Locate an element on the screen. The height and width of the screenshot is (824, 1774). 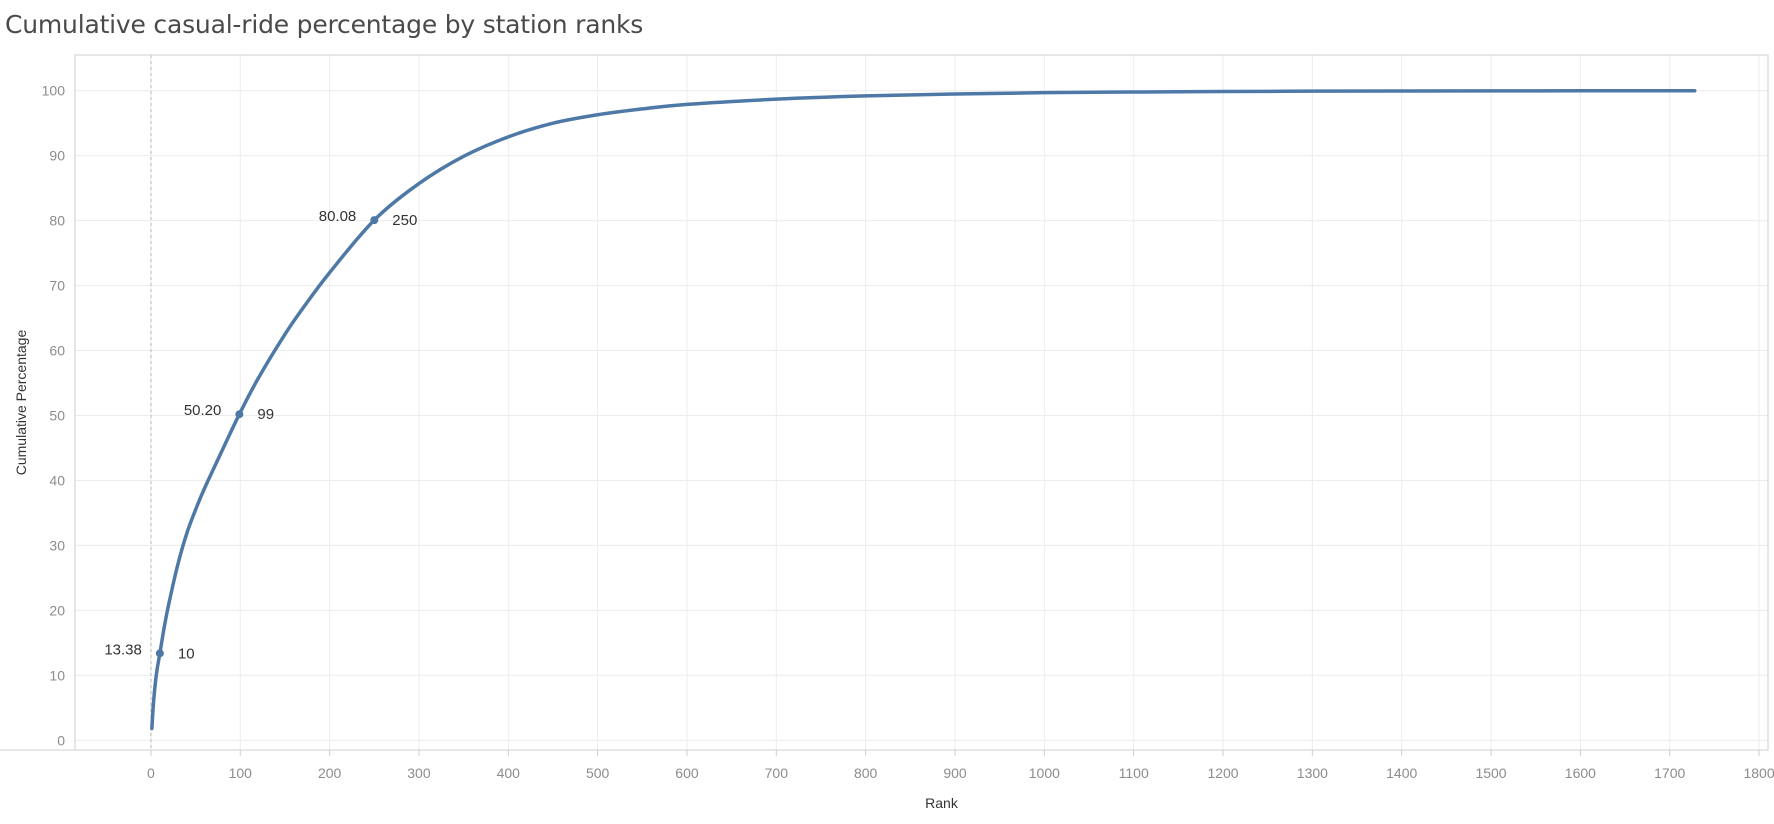
x-tick-label: 400 is located at coordinates (509, 773).